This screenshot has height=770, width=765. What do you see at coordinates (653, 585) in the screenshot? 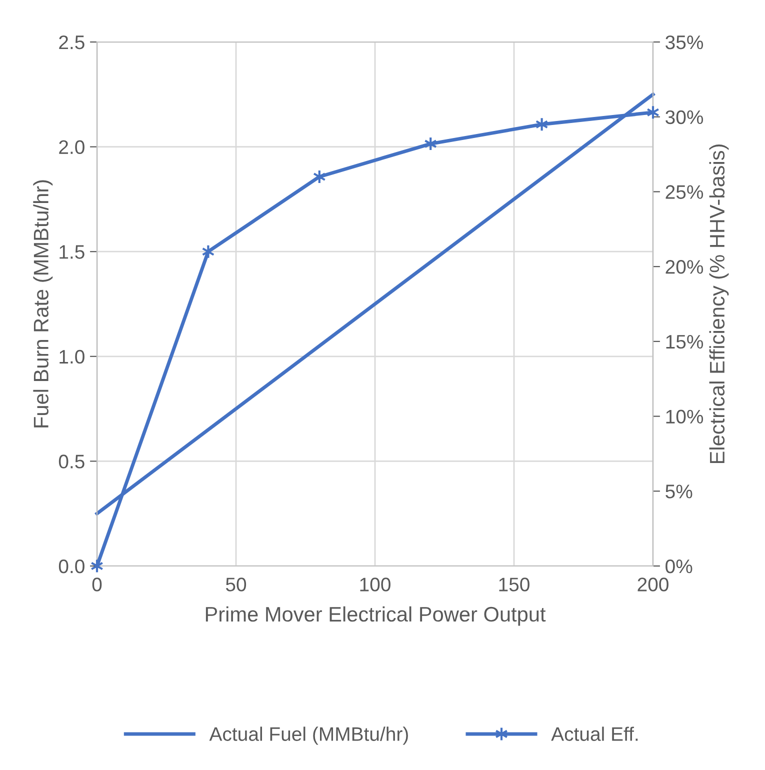
I see `x-tick-label: 200` at bounding box center [653, 585].